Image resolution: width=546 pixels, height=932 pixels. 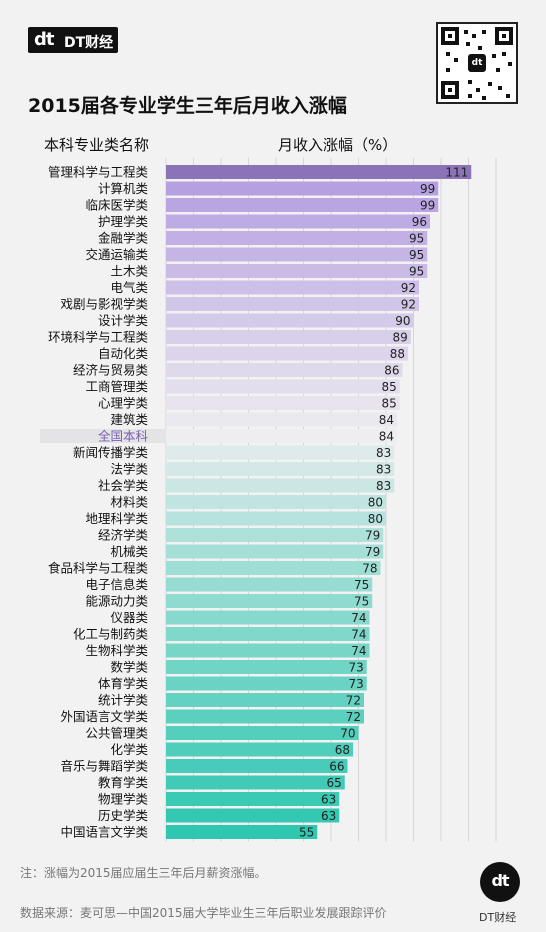 What do you see at coordinates (397, 354) in the screenshot?
I see `value-label: 88` at bounding box center [397, 354].